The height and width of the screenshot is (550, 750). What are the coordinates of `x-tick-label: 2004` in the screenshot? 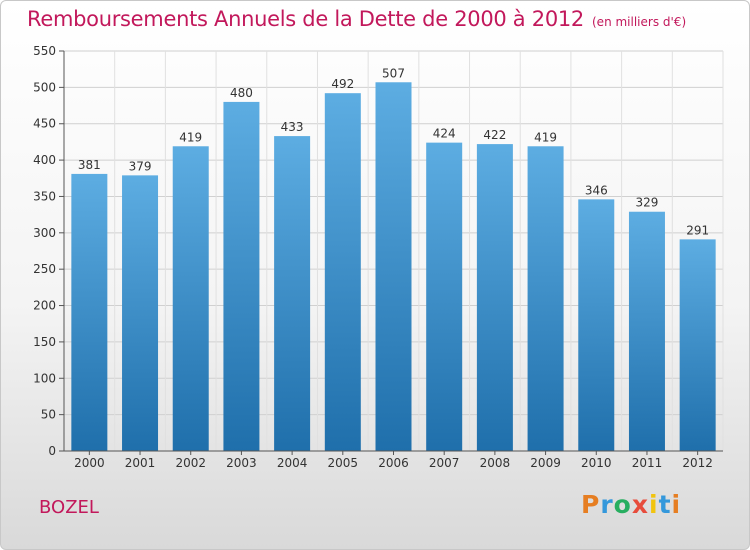 It's located at (292, 463).